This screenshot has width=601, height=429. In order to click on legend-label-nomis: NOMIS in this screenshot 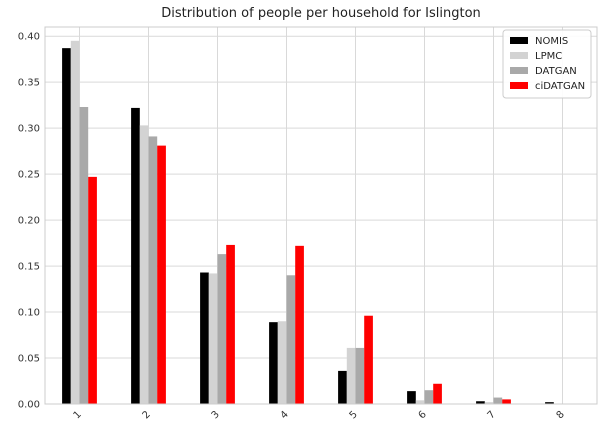, I will do `click(551, 41)`.